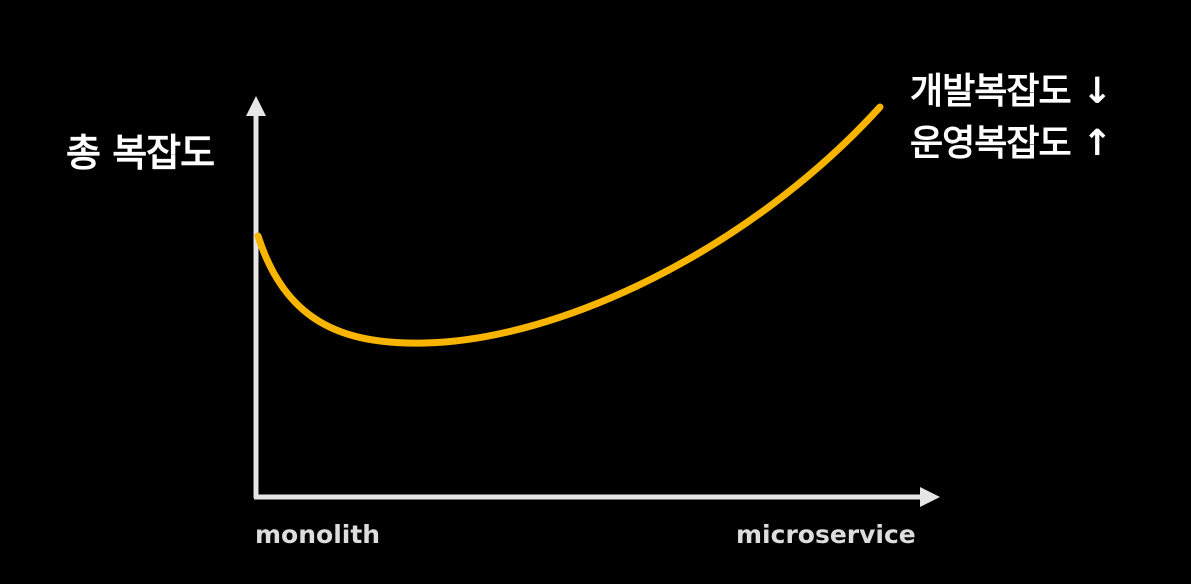 The image size is (1191, 584). I want to click on x-axis, so click(597, 497).